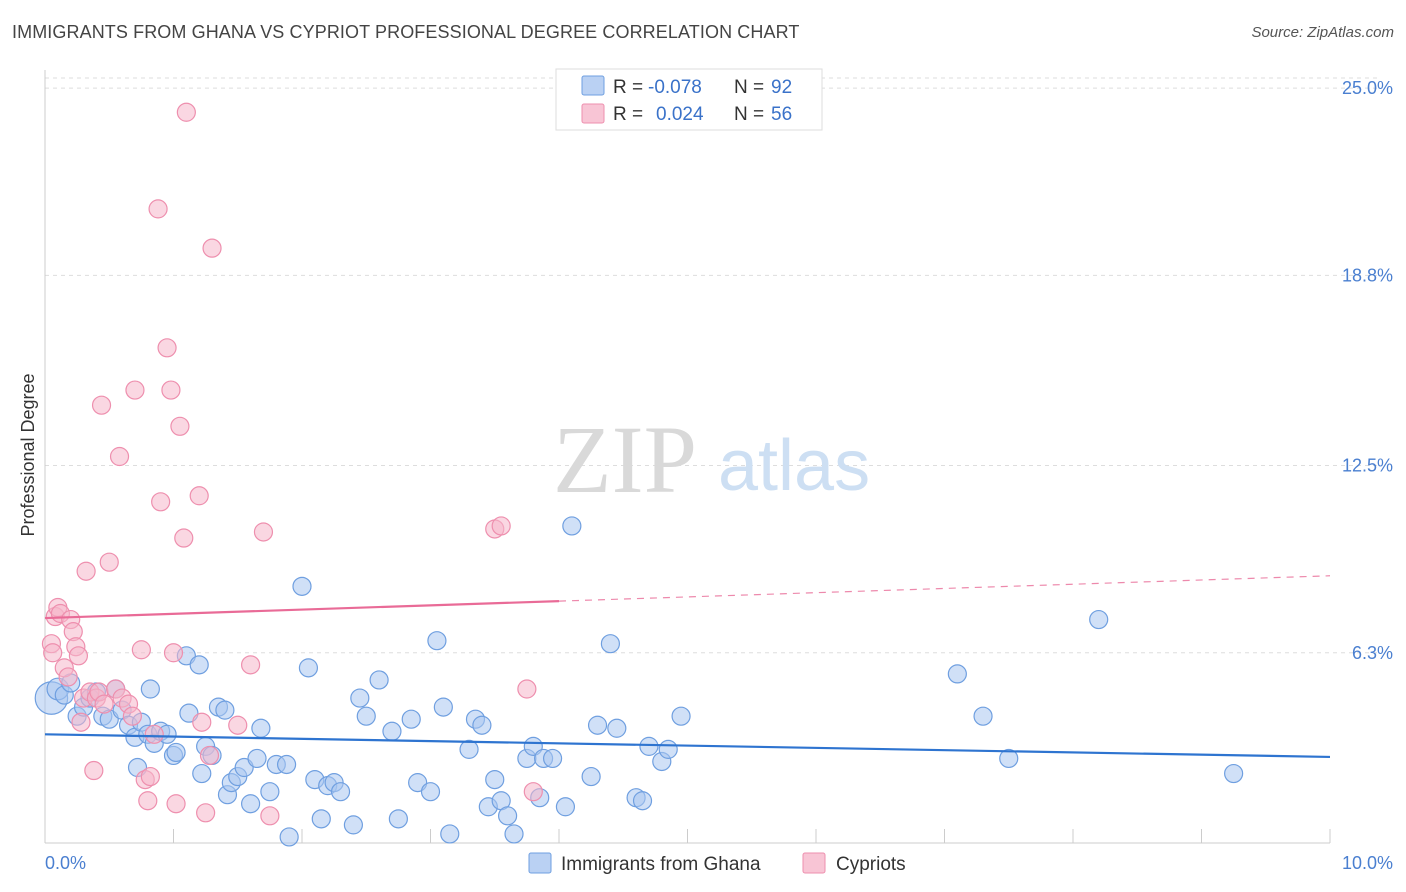 Image resolution: width=1406 pixels, height=892 pixels. What do you see at coordinates (1367, 275) in the screenshot?
I see `y-tick-label-2: 18.8%` at bounding box center [1367, 275].